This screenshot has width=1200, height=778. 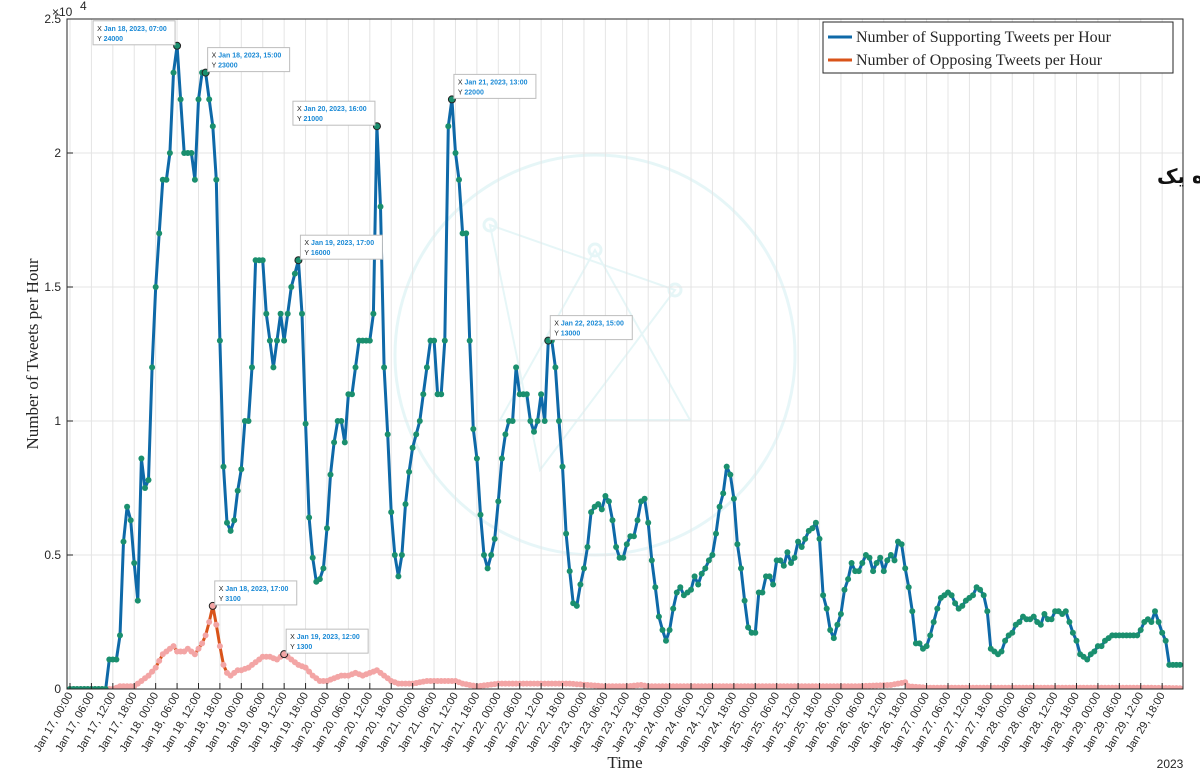 I want to click on data-tip-y: Y 16000, so click(x=317, y=253).